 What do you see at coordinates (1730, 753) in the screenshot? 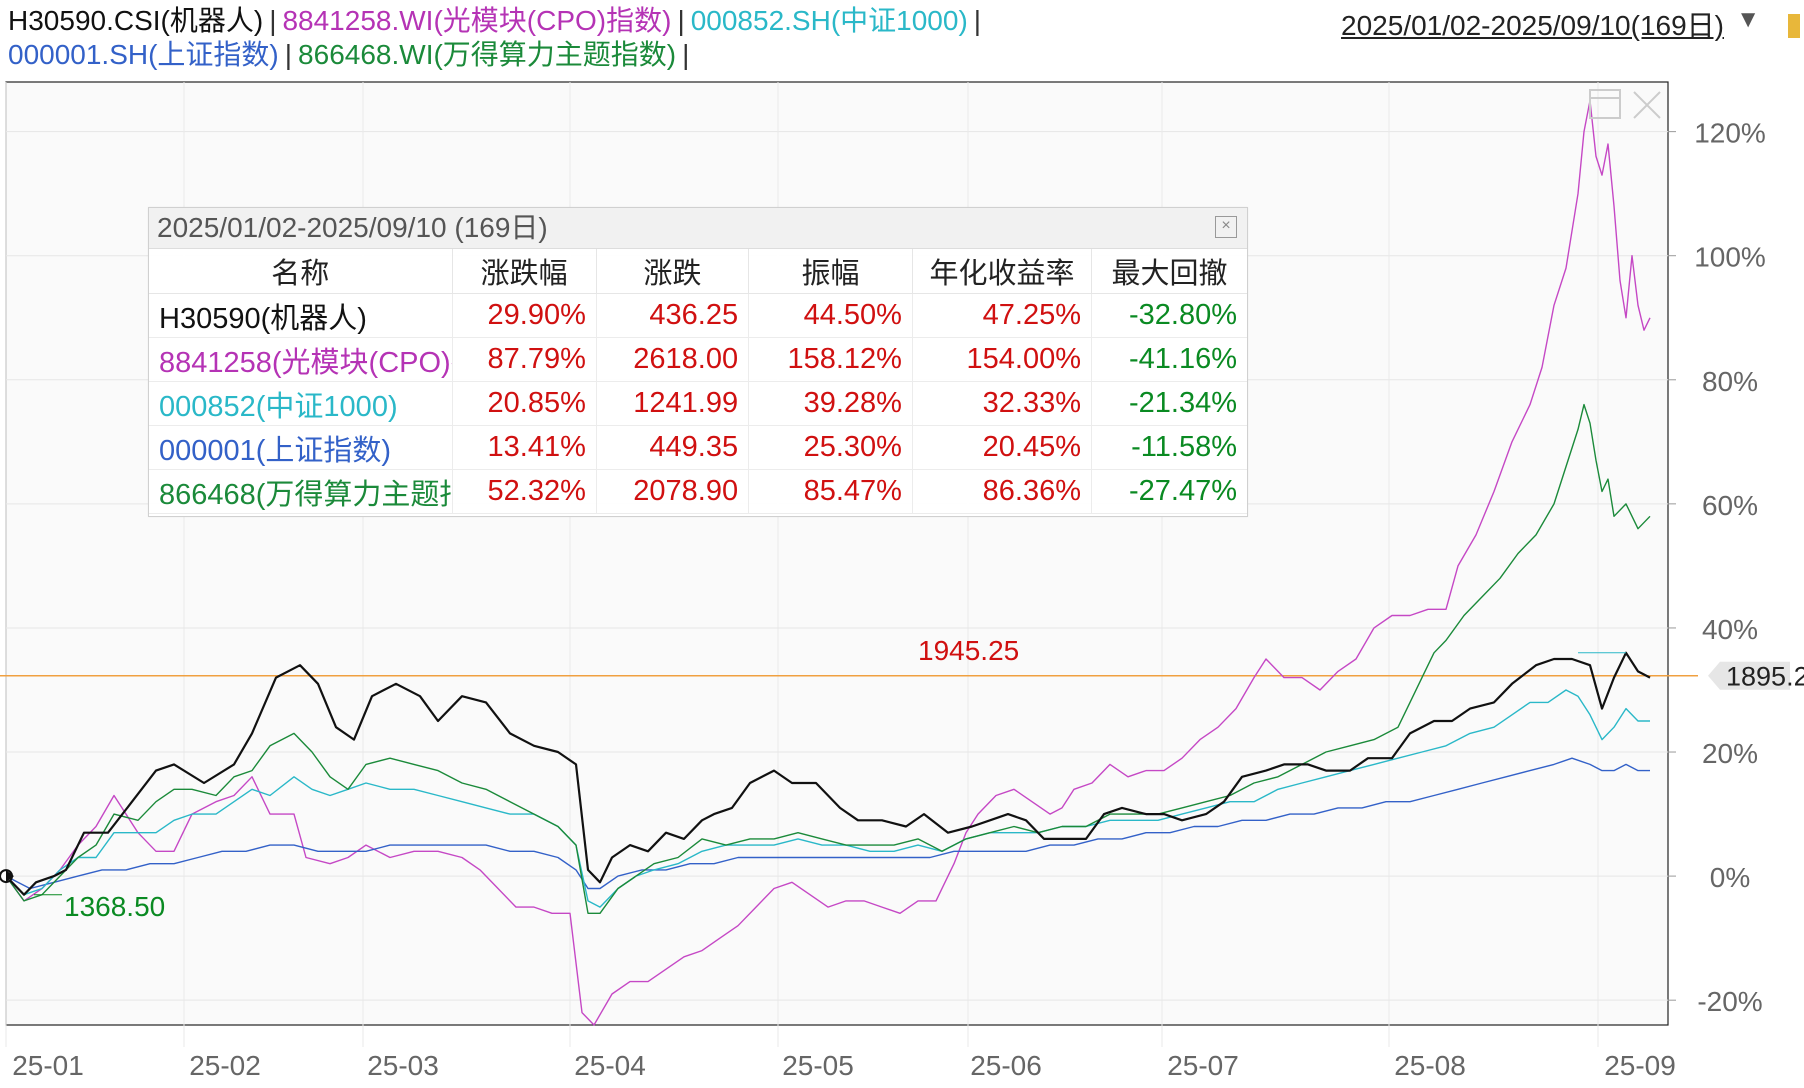
I see `y-tick-label: 20%` at bounding box center [1730, 753].